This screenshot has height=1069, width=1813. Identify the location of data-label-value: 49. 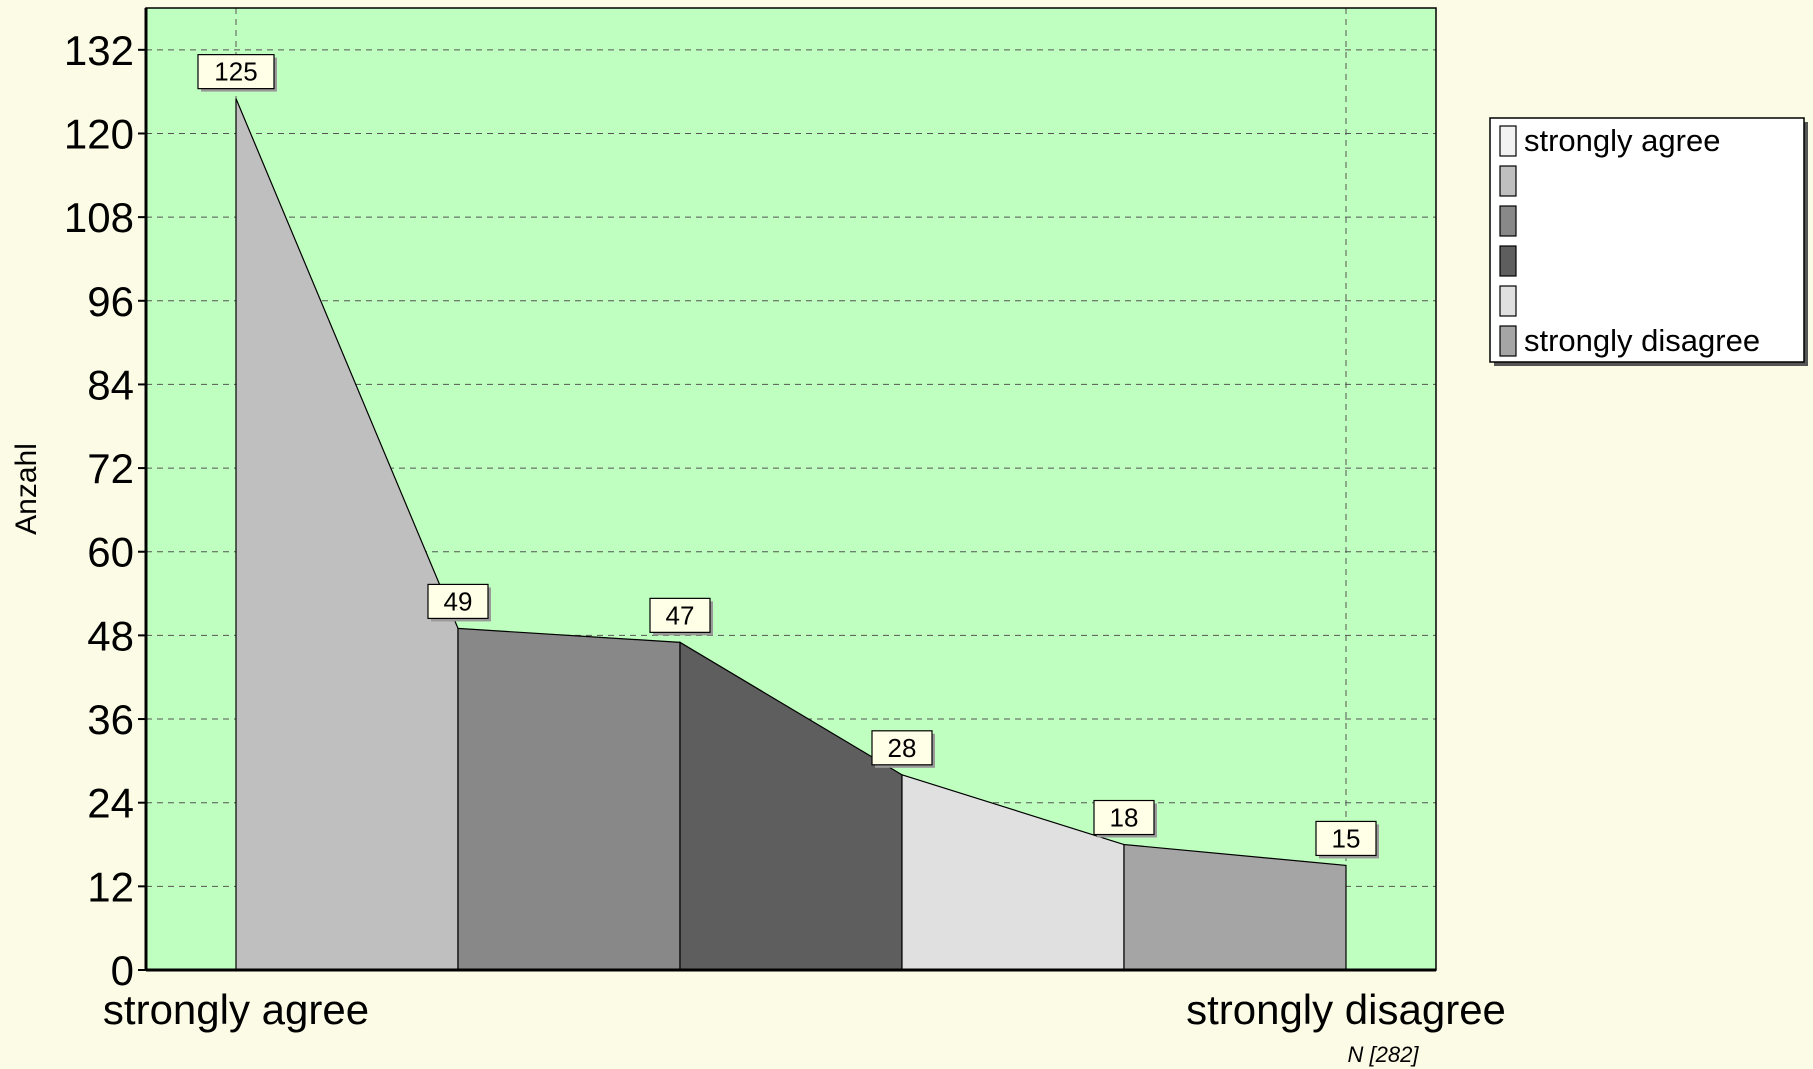
(458, 601).